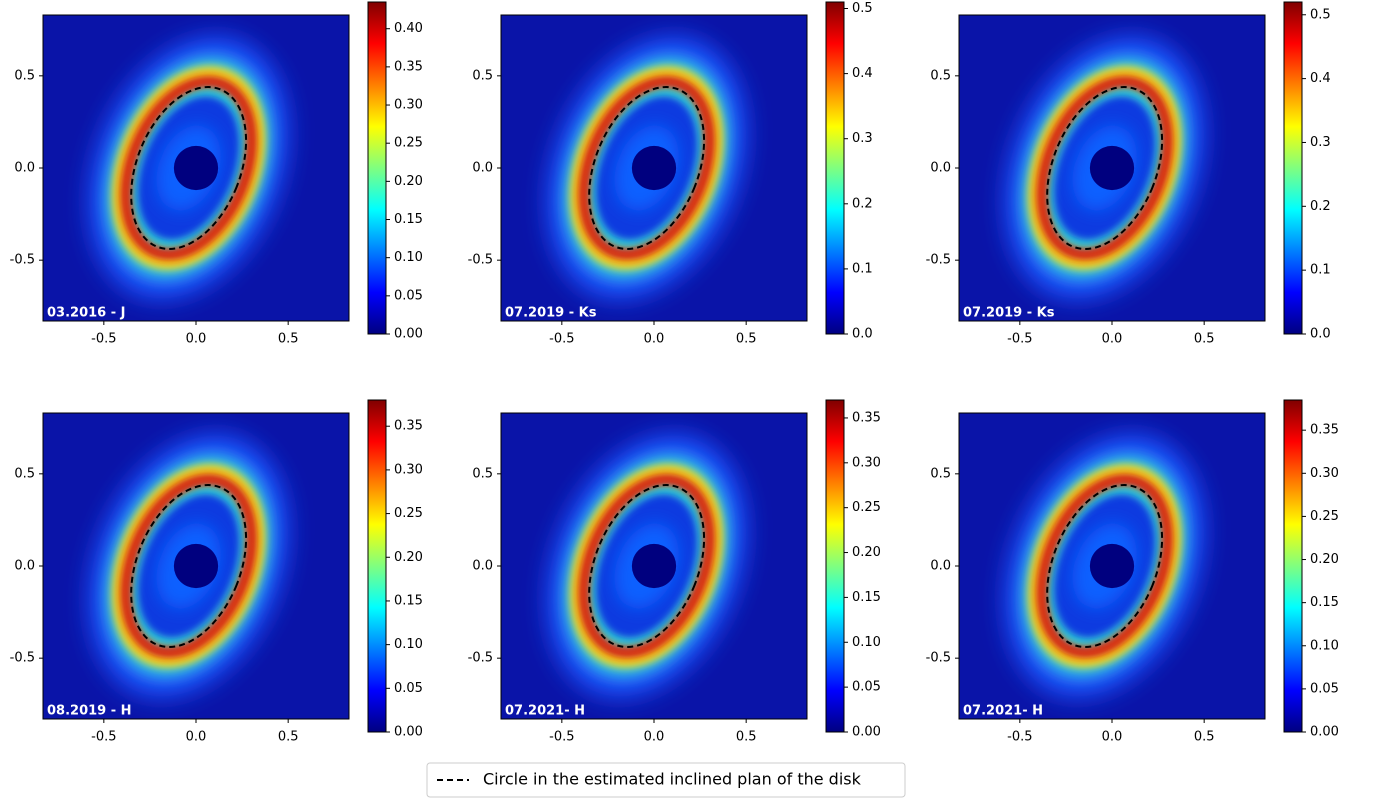 The image size is (1374, 807). Describe the element at coordinates (1320, 334) in the screenshot. I see `colorbar-tick-label: 0.0` at that location.